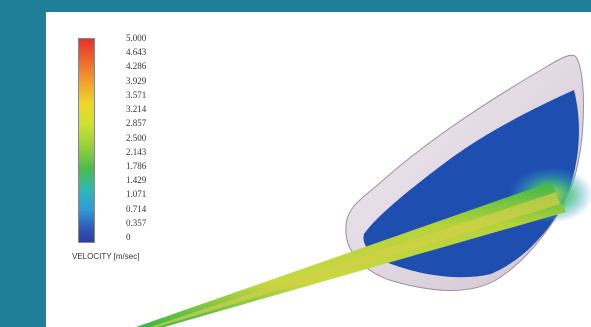 This screenshot has width=591, height=327. What do you see at coordinates (136, 137) in the screenshot?
I see `velocity-tick-label: 2.500` at bounding box center [136, 137].